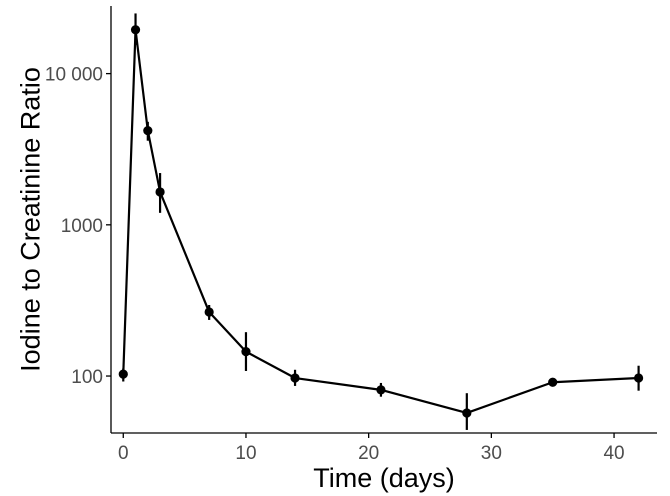 The height and width of the screenshot is (496, 670). Describe the element at coordinates (368, 453) in the screenshot. I see `x-tick-label: 20` at that location.